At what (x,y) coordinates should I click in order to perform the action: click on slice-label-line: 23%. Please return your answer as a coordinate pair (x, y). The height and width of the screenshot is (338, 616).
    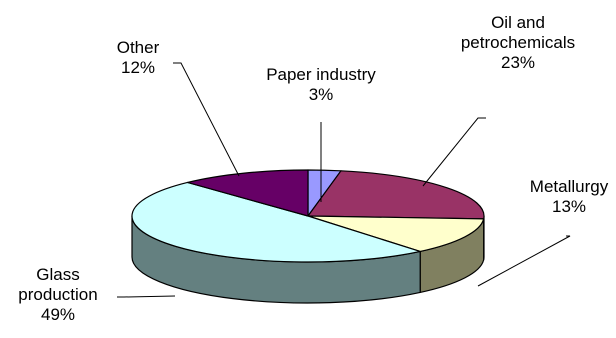
    Looking at the image, I should click on (518, 62).